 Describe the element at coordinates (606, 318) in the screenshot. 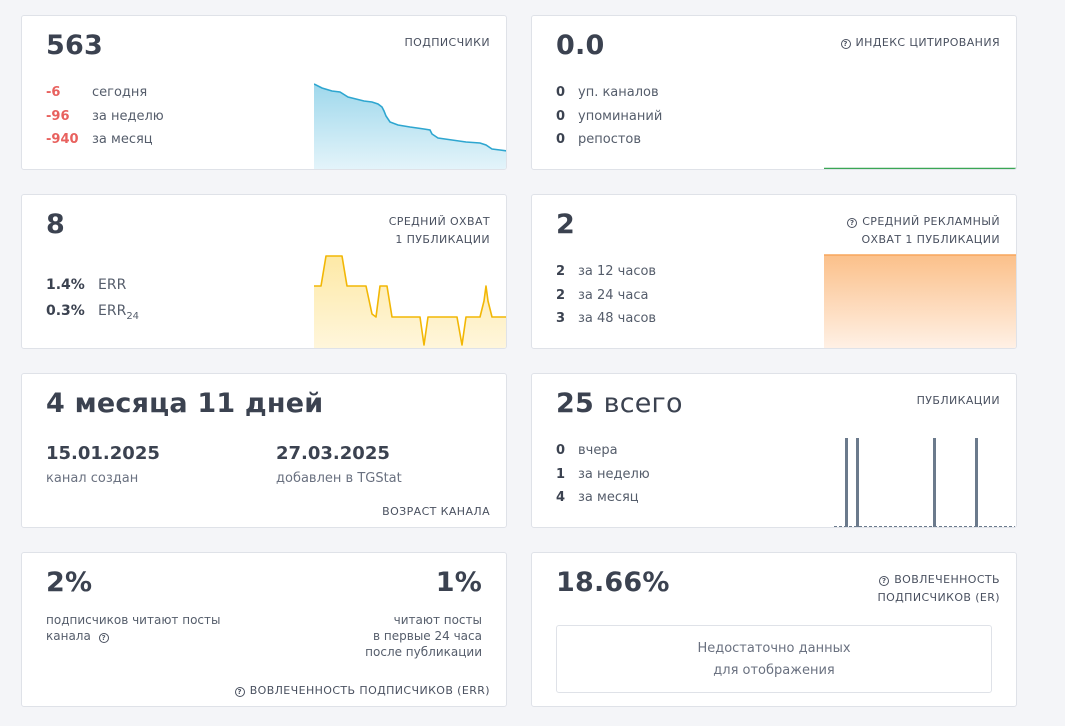

I see `ad-reach-row-48h: 3 за 48 часов` at that location.